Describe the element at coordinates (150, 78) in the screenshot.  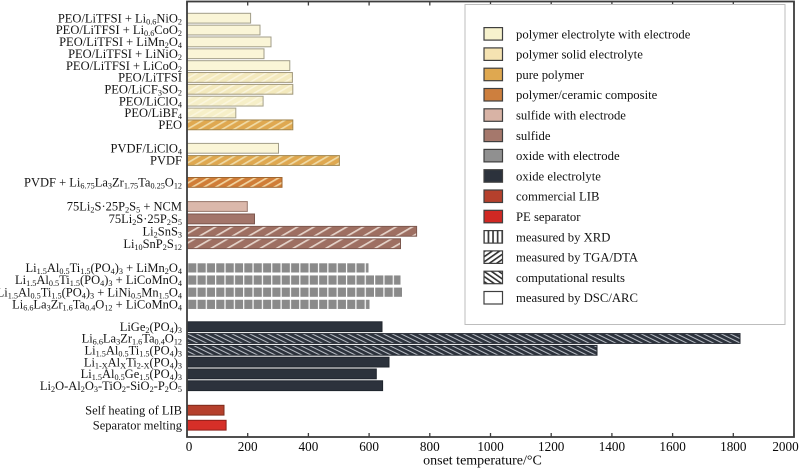
I see `svg-text: PEO/LiTFSI` at that location.